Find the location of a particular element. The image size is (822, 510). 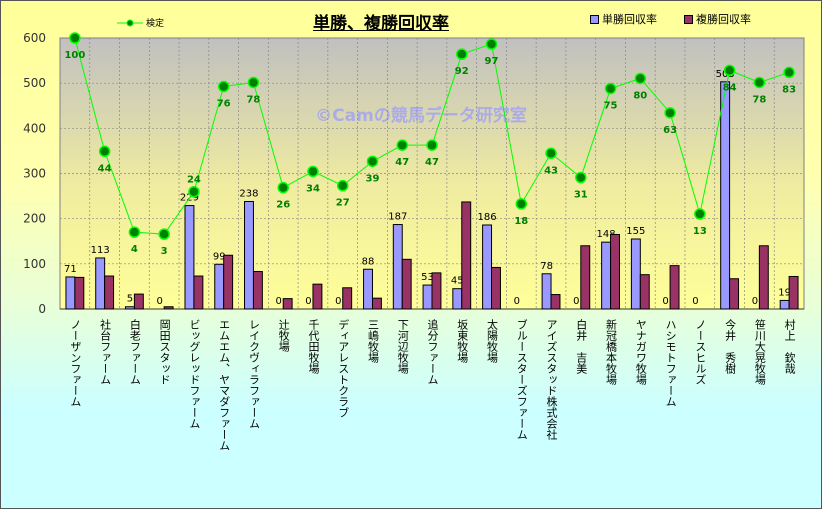

y-tick-label: 0 is located at coordinates (42, 309).